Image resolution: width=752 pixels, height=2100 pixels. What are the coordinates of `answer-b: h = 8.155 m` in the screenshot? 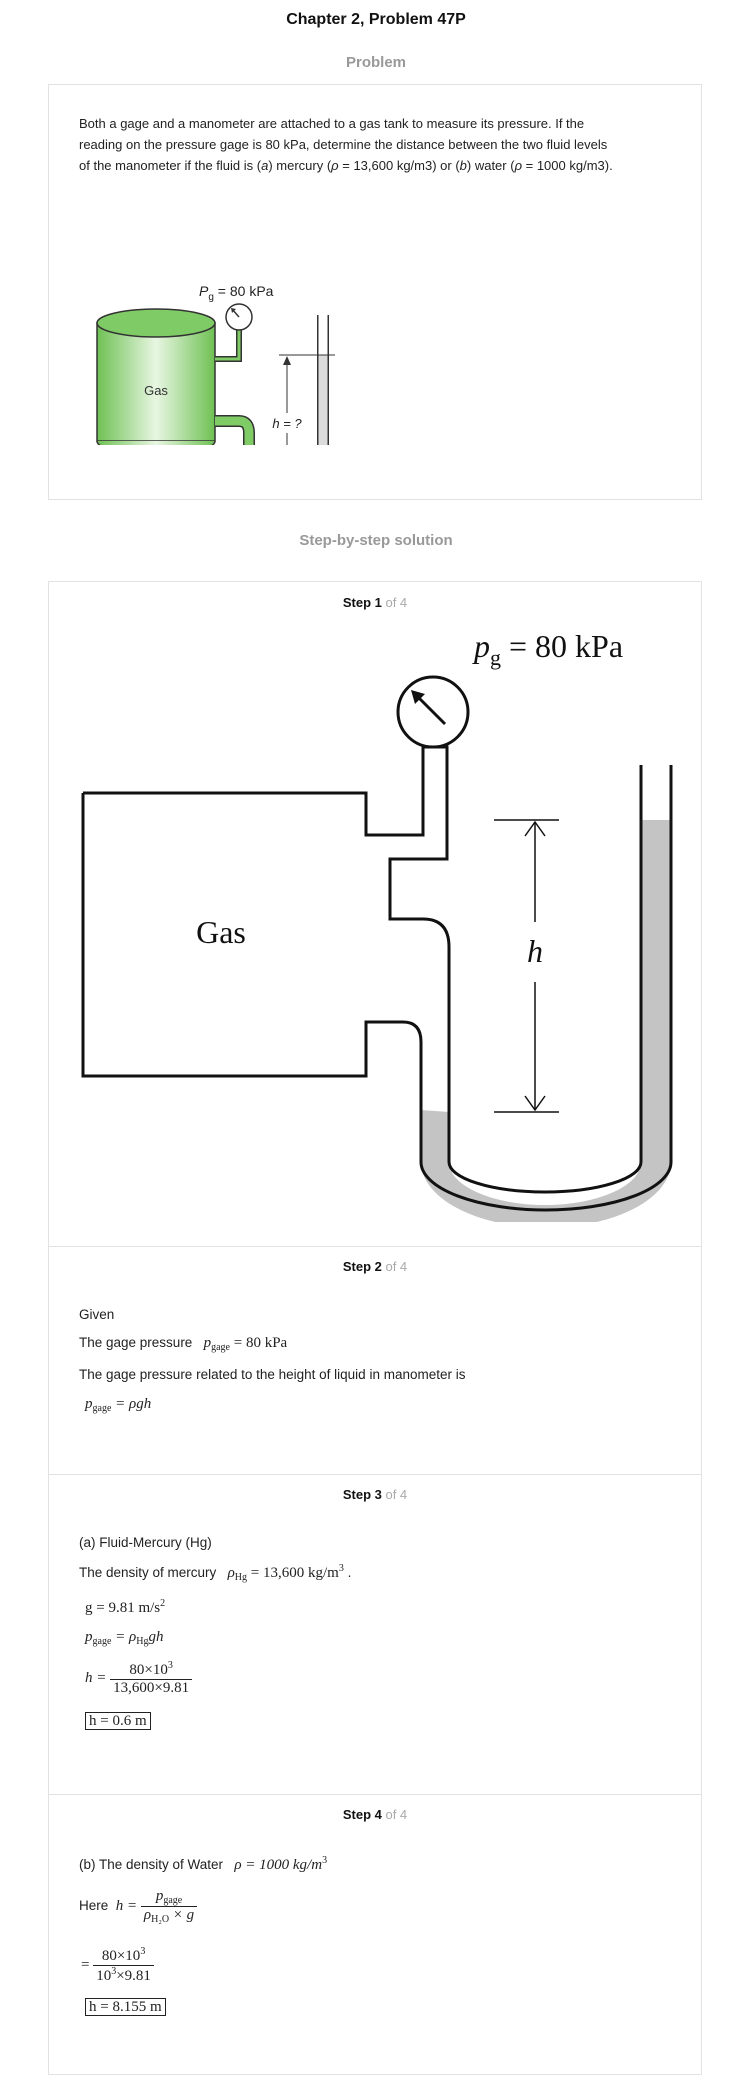 It's located at (125, 2007).